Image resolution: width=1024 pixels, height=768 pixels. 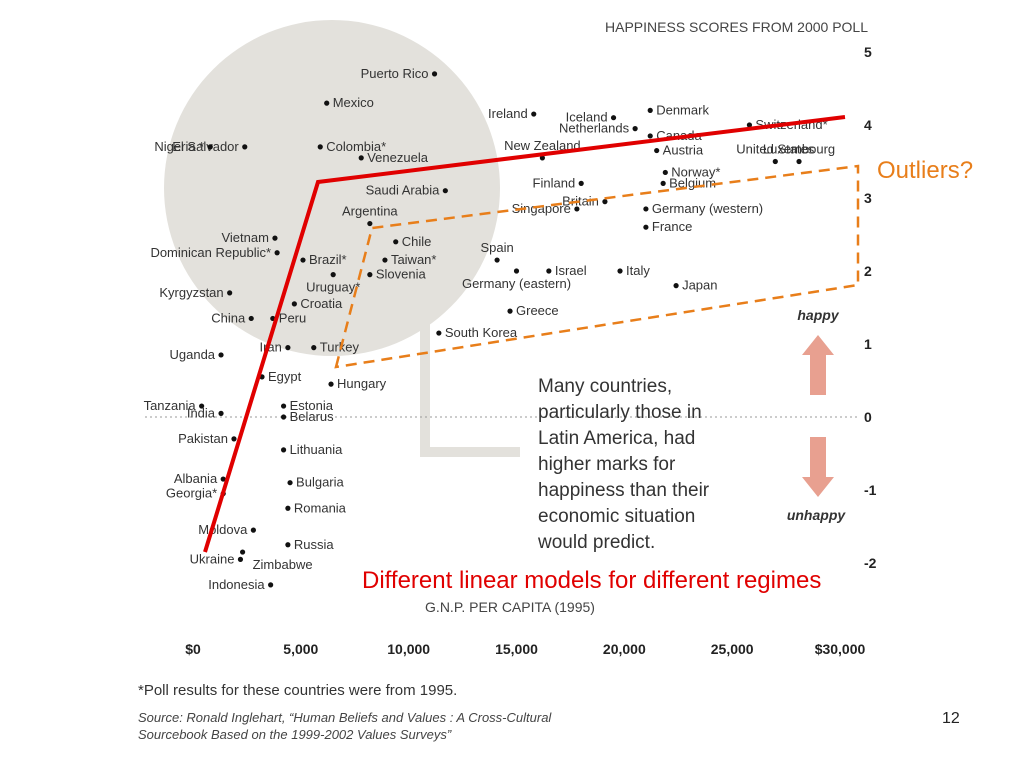 I want to click on point-label: Bulgaria, so click(x=320, y=482).